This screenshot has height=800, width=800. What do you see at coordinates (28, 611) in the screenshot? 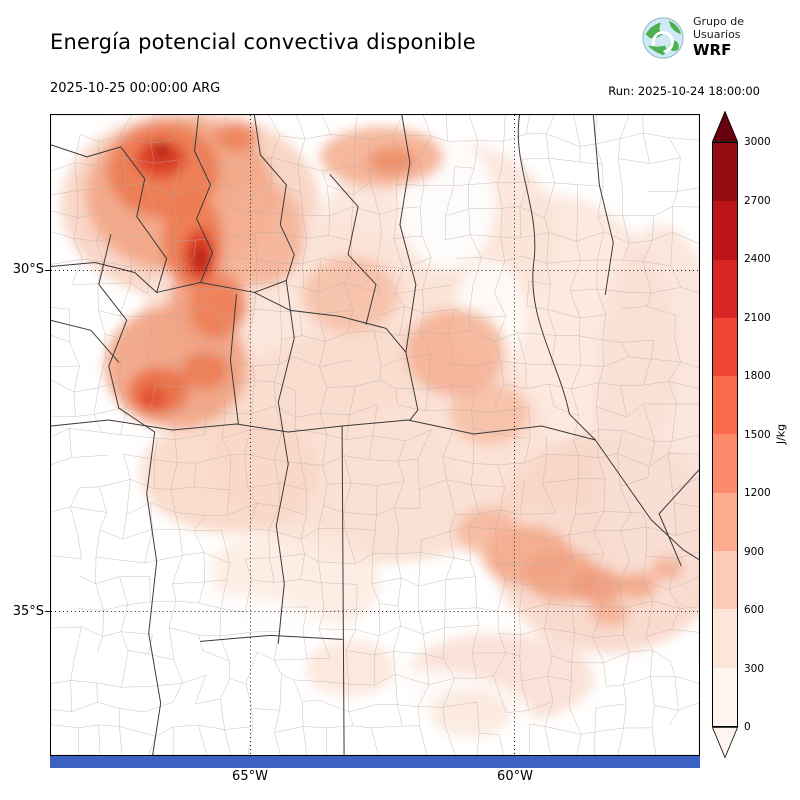
I see `lat-label-35s: 35°S` at bounding box center [28, 611].